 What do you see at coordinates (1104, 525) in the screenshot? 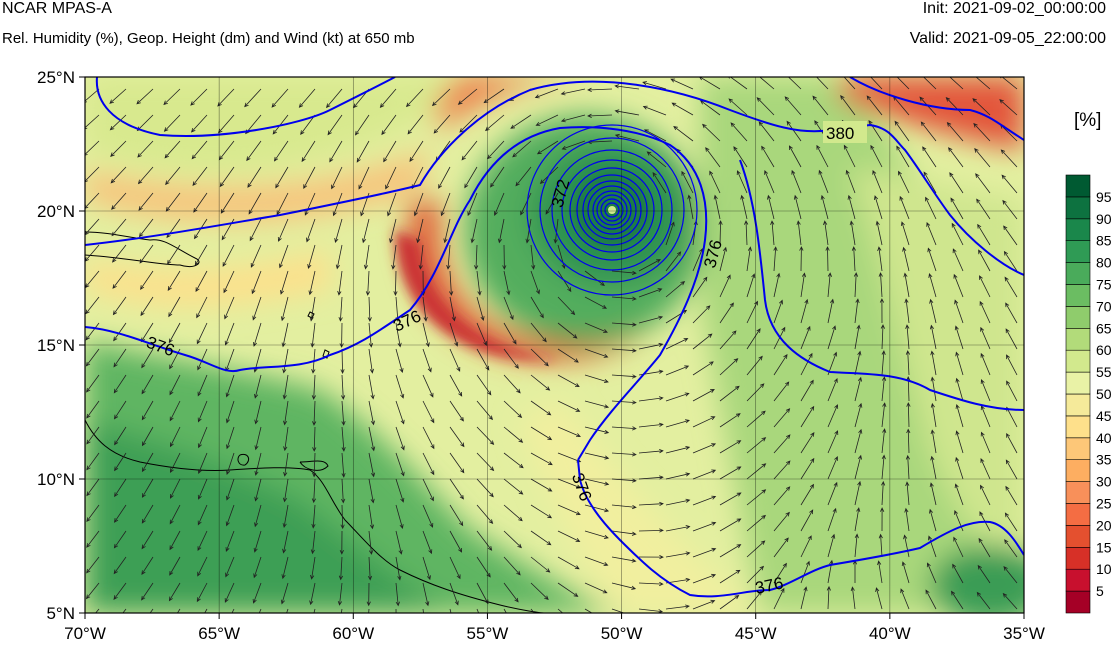
I see `colorbar-label: 20` at bounding box center [1104, 525].